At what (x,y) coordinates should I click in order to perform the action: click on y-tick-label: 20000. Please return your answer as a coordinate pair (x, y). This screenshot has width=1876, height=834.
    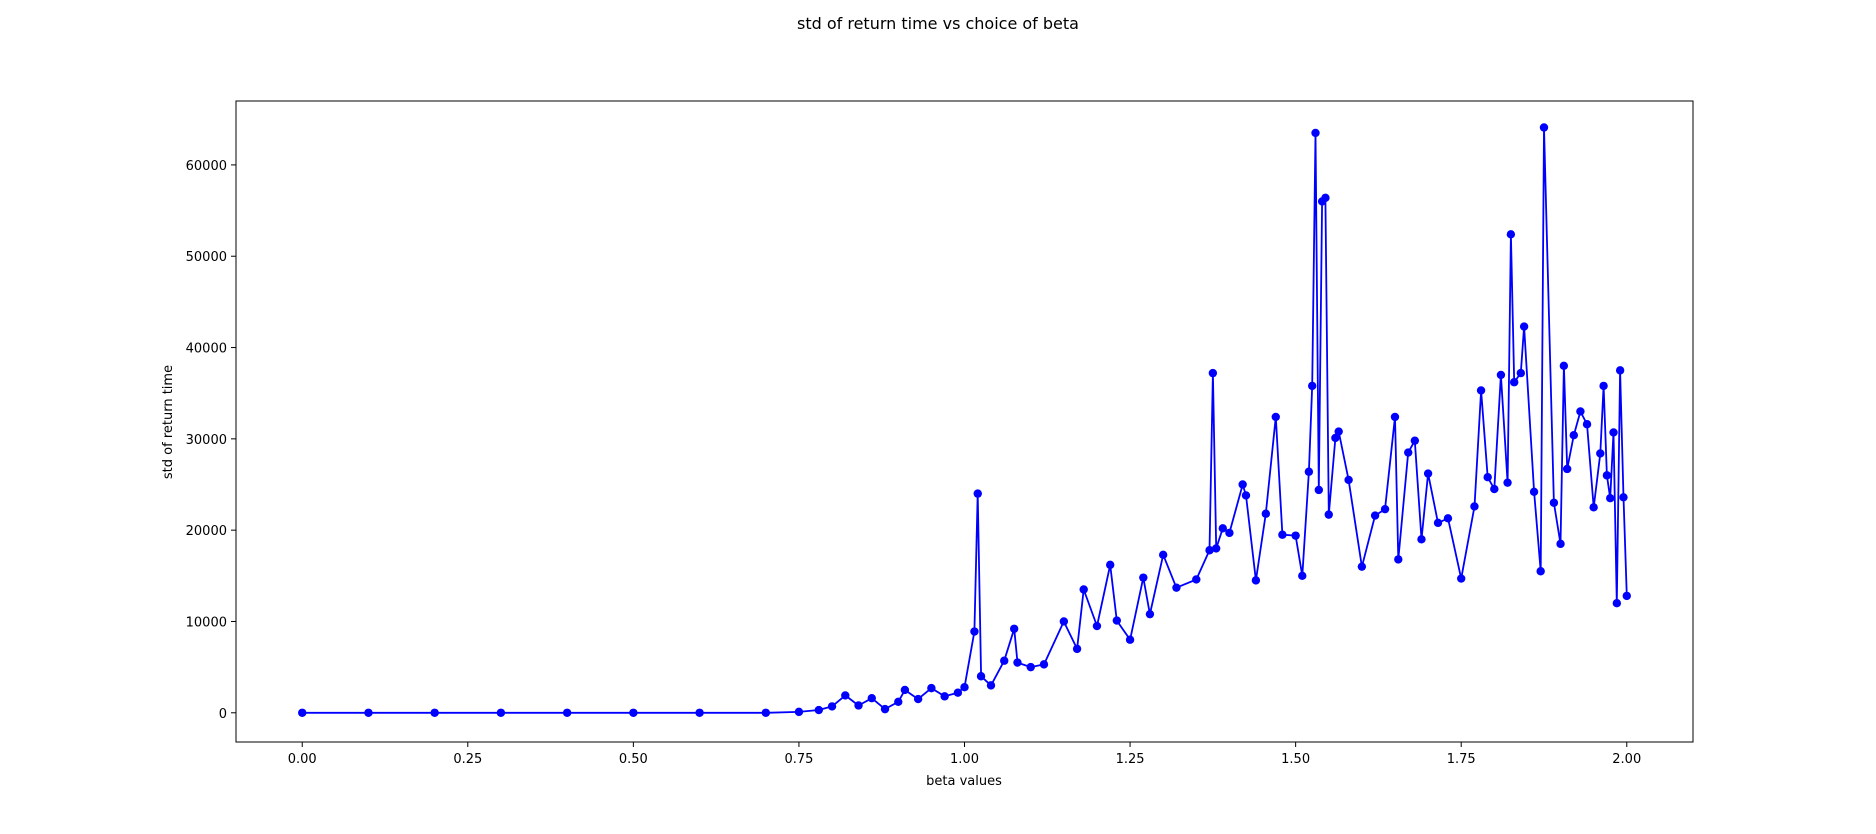
    Looking at the image, I should click on (206, 531).